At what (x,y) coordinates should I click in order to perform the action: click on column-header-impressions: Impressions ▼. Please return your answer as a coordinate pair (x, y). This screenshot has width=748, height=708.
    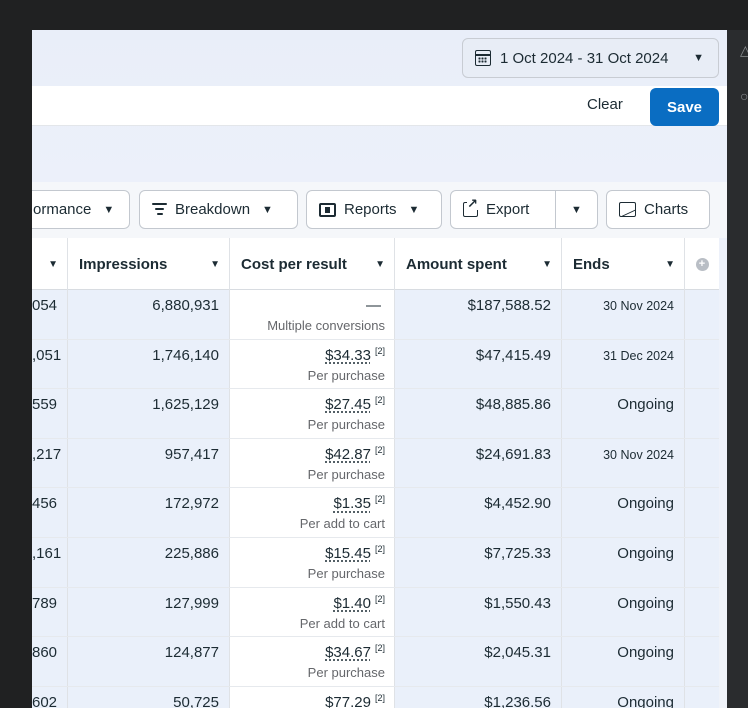
    Looking at the image, I should click on (149, 264).